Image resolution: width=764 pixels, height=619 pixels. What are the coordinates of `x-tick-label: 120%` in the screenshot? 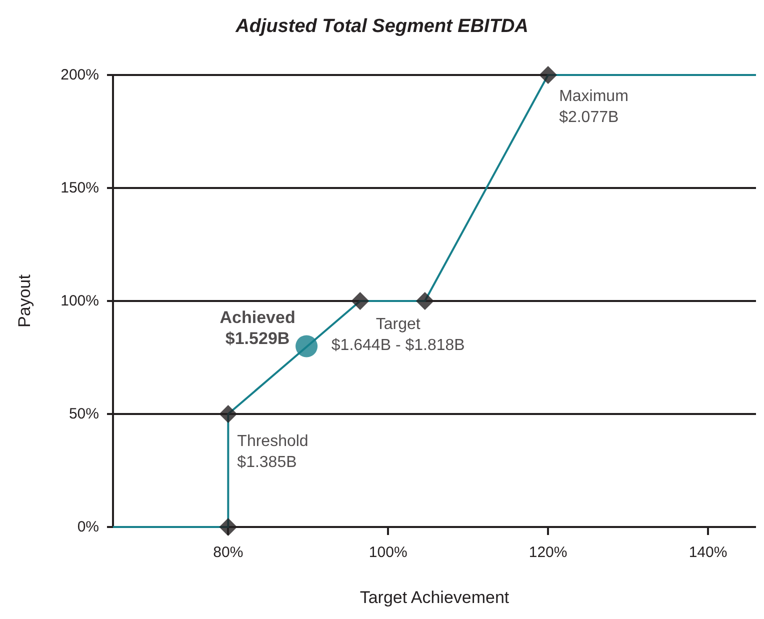 It's located at (548, 552).